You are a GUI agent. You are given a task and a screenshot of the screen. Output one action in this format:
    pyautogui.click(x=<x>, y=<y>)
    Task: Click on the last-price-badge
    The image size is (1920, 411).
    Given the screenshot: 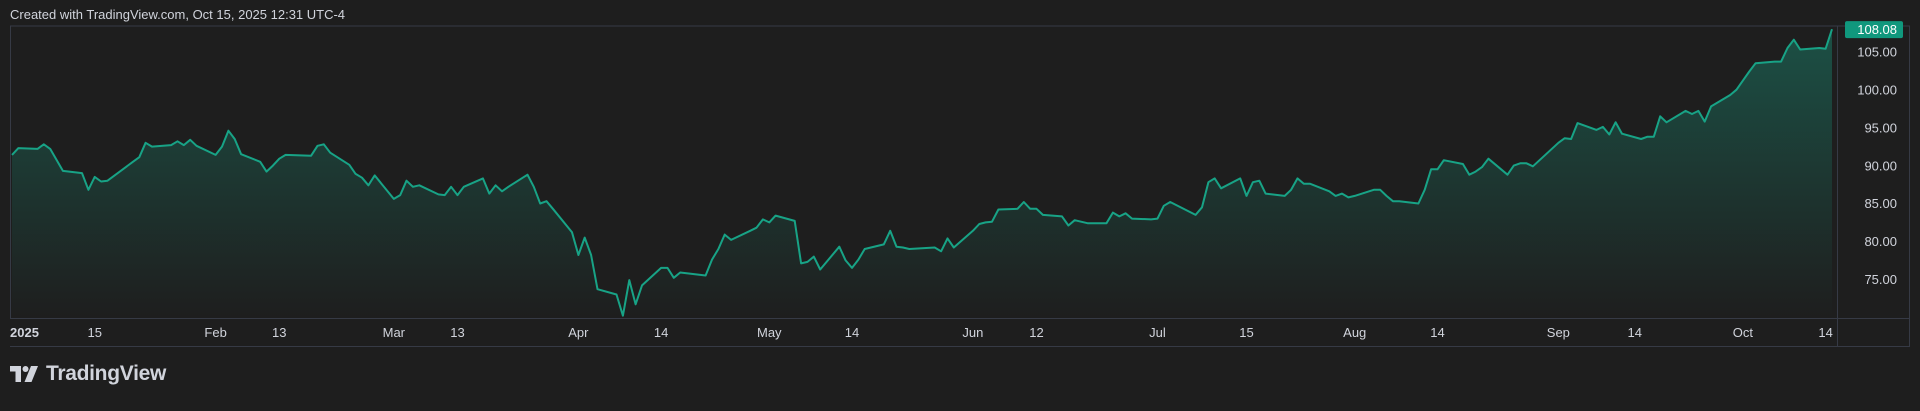 What is the action you would take?
    pyautogui.click(x=1874, y=30)
    